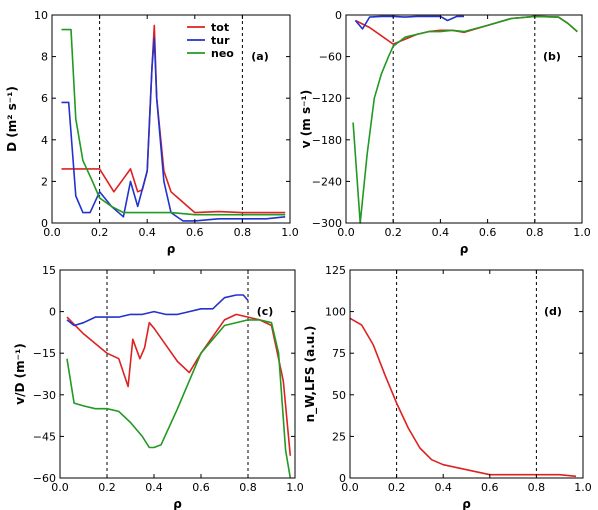  I want to click on y-tick-label: −15, so click(44, 353).